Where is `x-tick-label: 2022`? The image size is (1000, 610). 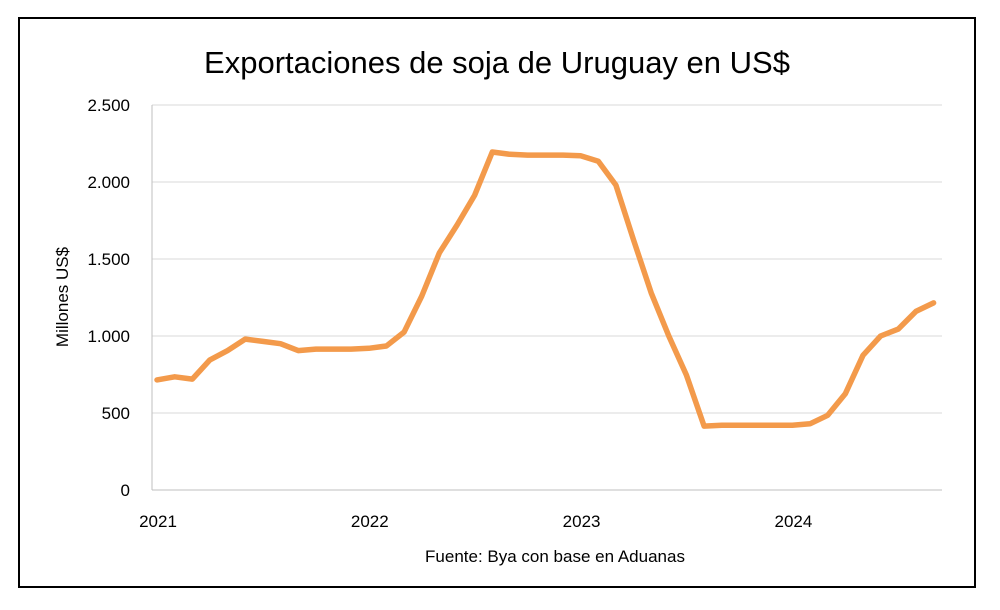
x-tick-label: 2022 is located at coordinates (370, 521).